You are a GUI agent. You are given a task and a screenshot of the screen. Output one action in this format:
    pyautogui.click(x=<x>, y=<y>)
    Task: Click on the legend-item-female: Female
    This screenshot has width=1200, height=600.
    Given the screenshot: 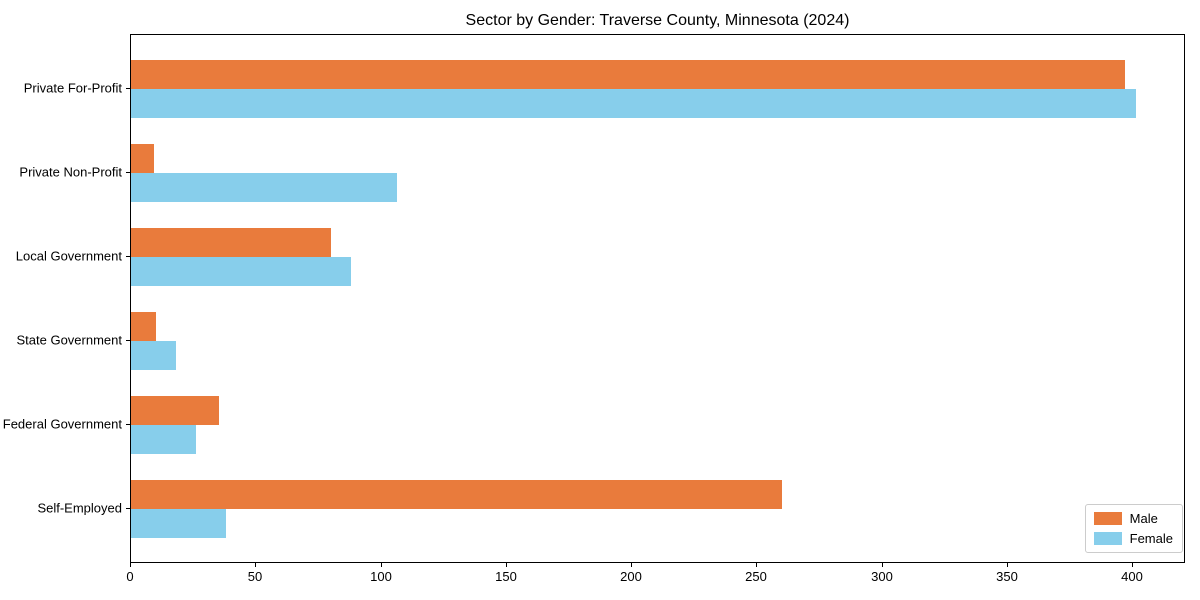 What is the action you would take?
    pyautogui.click(x=1133, y=538)
    